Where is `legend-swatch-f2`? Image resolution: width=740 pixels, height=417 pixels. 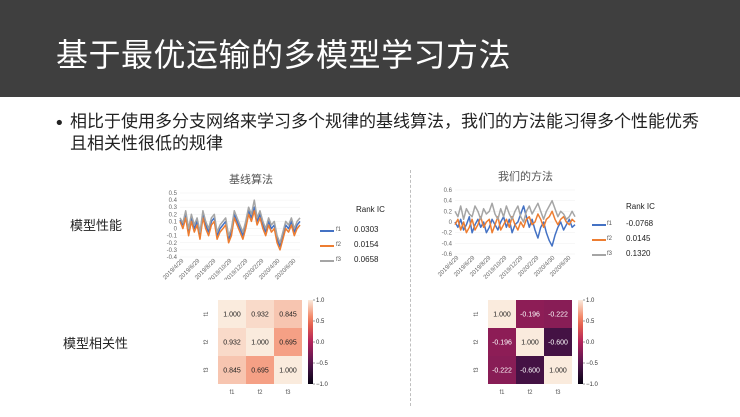
legend-swatch-f2 is located at coordinates (327, 246).